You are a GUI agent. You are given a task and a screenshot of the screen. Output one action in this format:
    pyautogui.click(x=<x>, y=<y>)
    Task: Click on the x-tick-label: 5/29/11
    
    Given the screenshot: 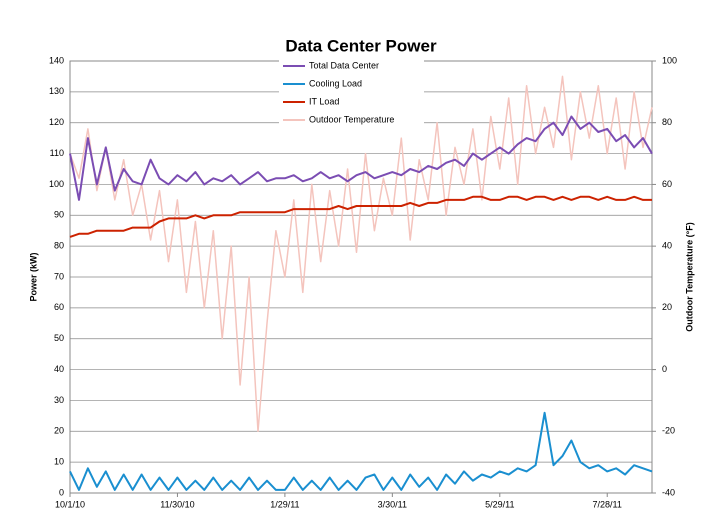 What is the action you would take?
    pyautogui.click(x=499, y=504)
    